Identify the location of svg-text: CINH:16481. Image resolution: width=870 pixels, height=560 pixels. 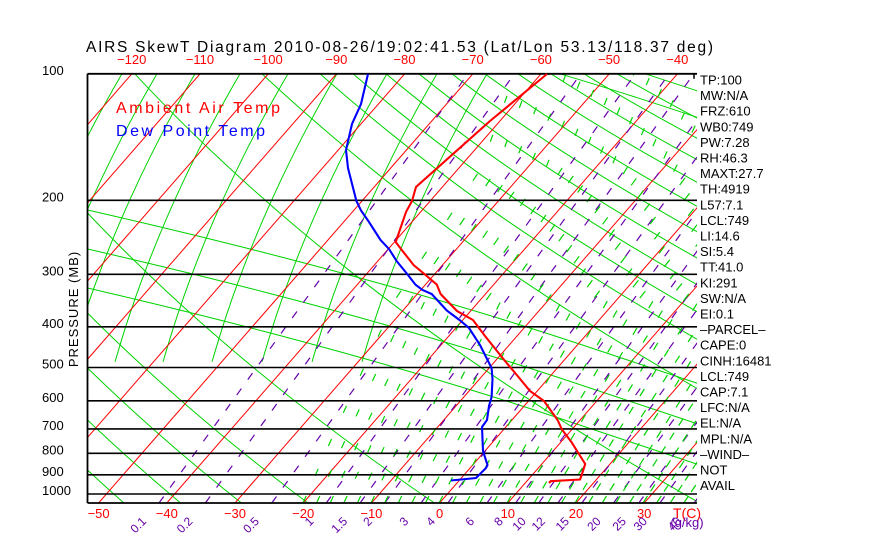
(736, 360).